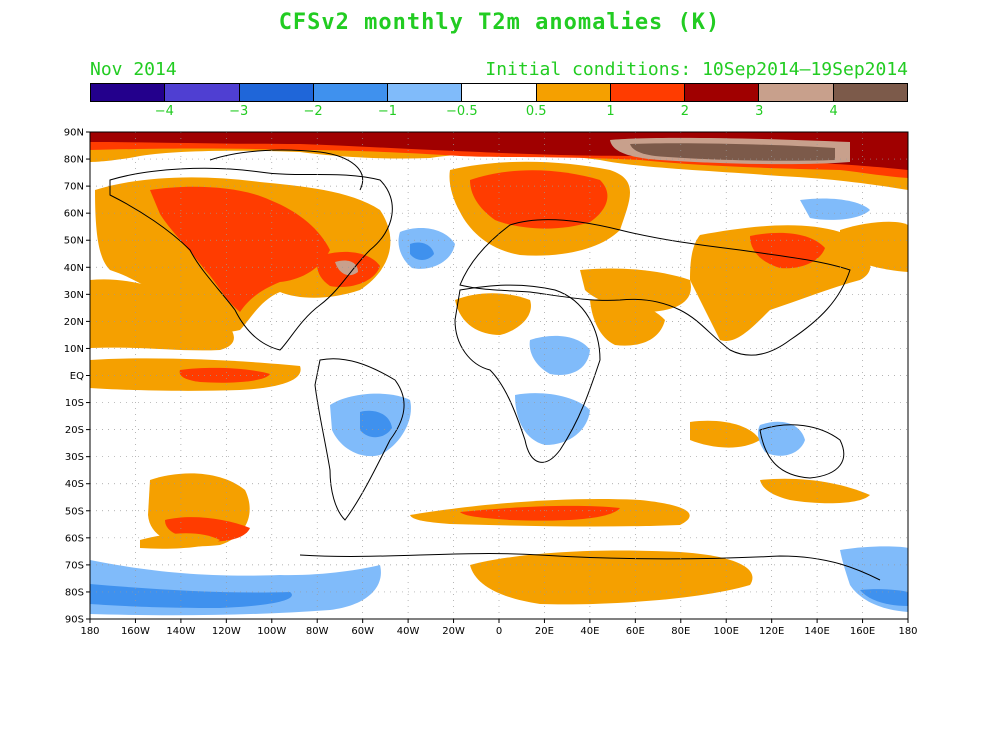  Describe the element at coordinates (536, 111) in the screenshot. I see `colorbar-label: 0.5` at that location.